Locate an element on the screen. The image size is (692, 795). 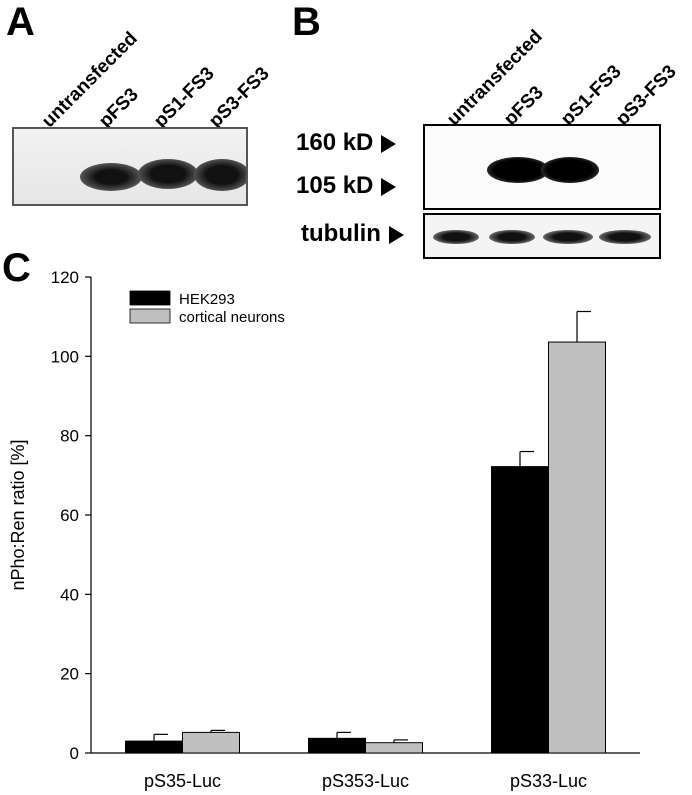
panel-a-band-ps1-fs3 is located at coordinates (168, 174).